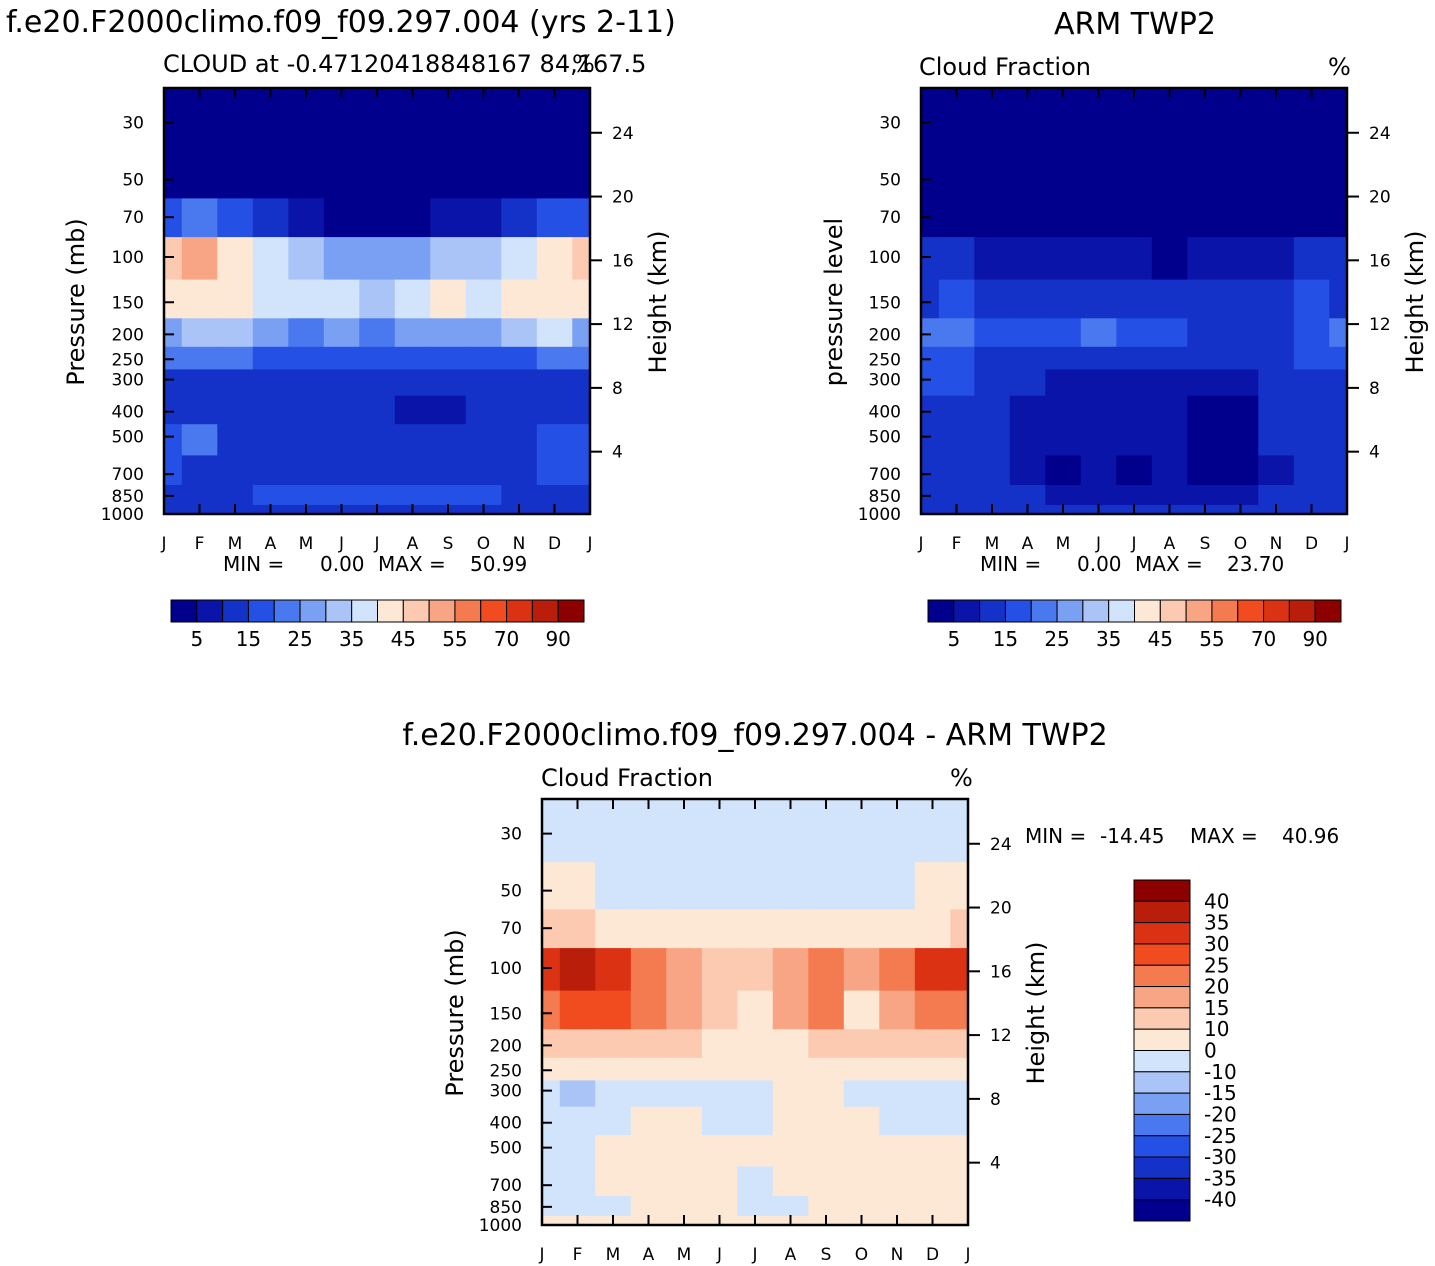 This screenshot has height=1266, width=1435. Describe the element at coordinates (506, 1071) in the screenshot. I see `y-tick-label: 250` at that location.